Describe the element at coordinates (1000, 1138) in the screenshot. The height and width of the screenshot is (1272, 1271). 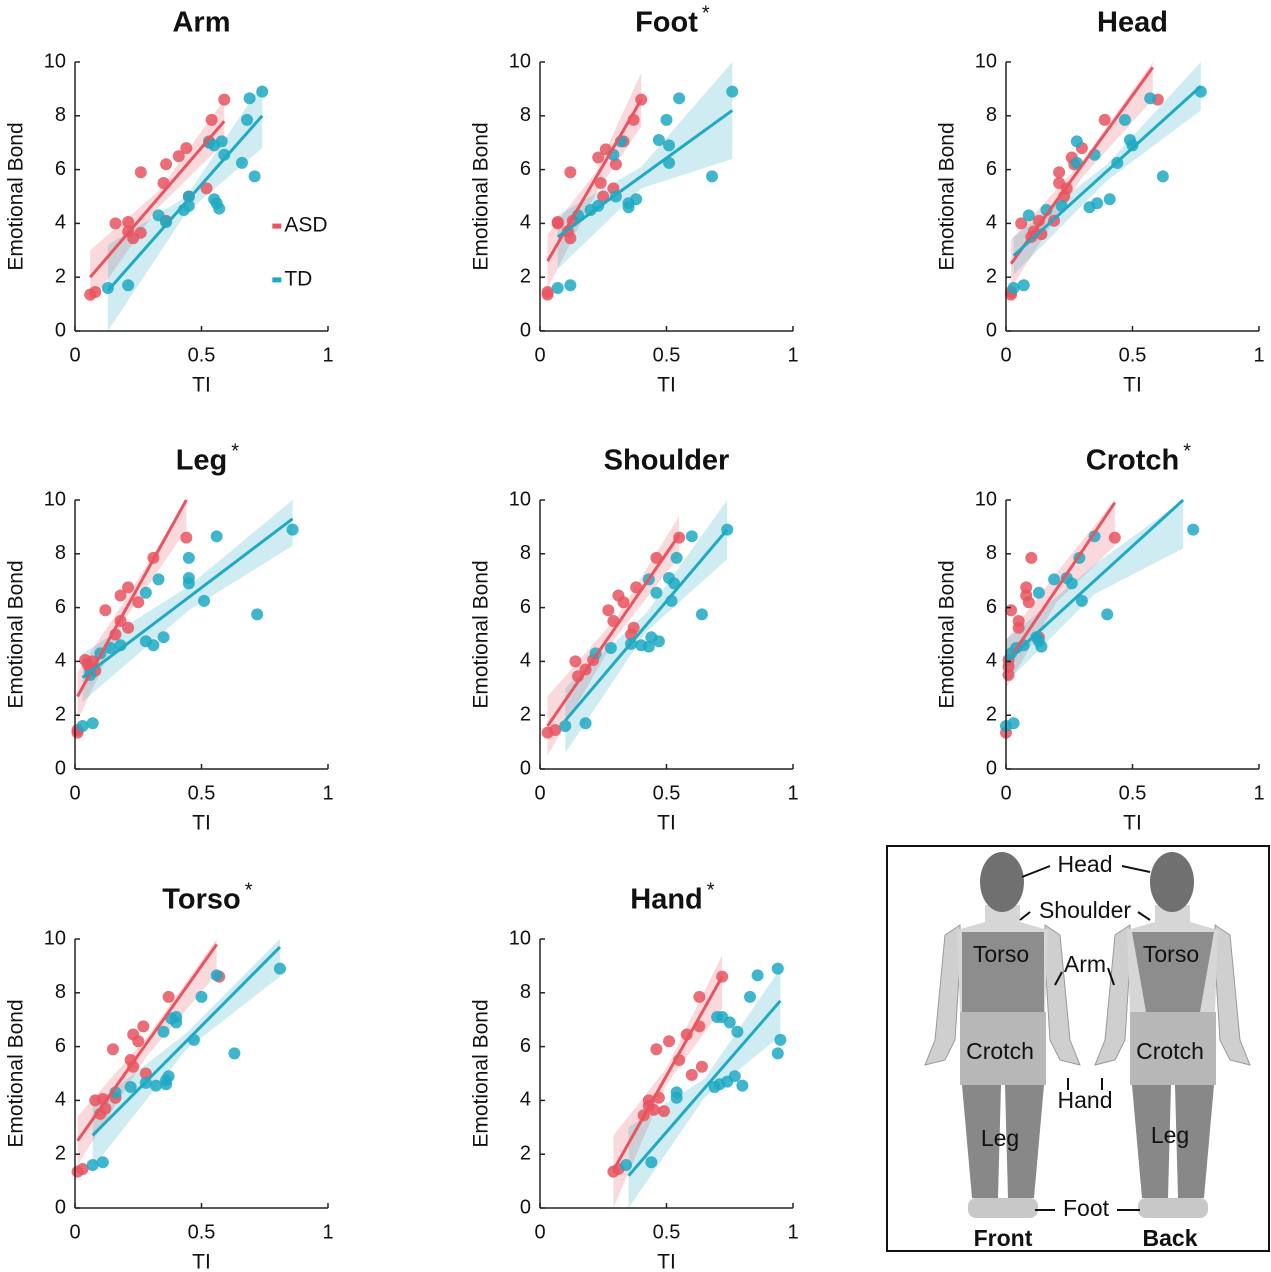
I see `label-leg: Leg` at that location.